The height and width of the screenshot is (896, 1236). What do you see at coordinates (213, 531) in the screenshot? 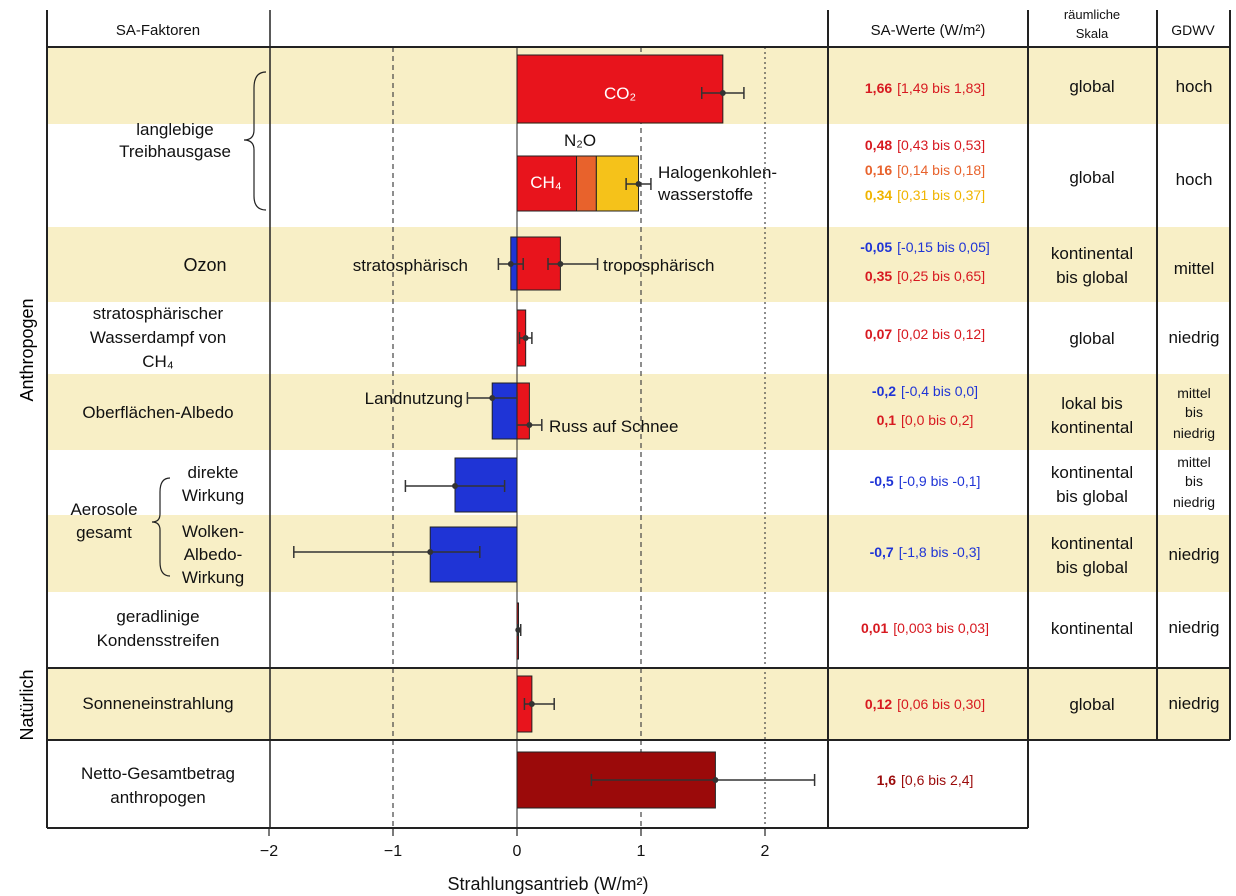
I see `label-aer-cloud-l1: Wolken-` at bounding box center [213, 531].